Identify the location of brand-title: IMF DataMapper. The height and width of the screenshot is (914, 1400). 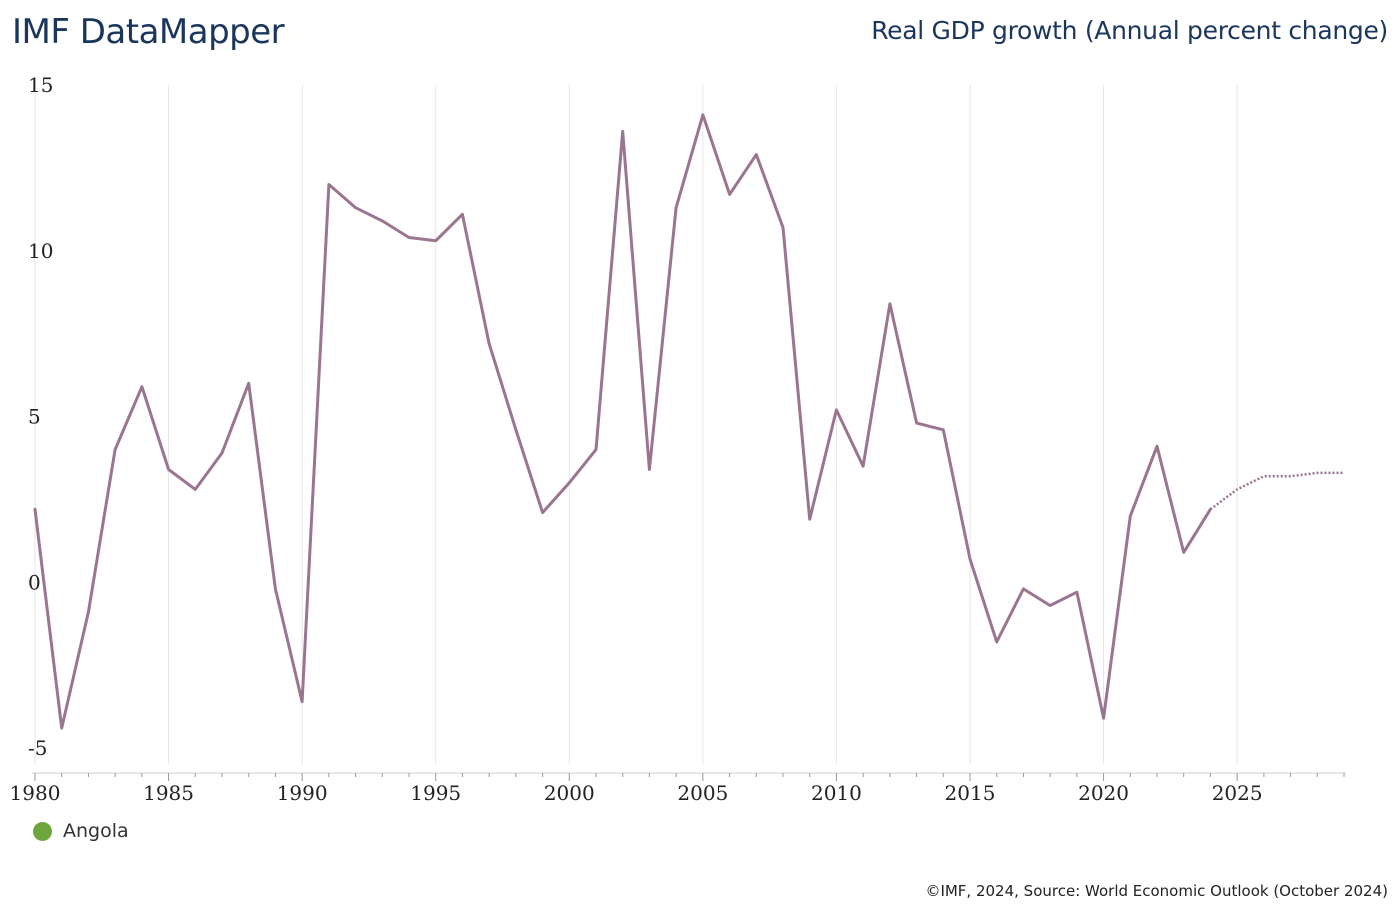
(148, 32).